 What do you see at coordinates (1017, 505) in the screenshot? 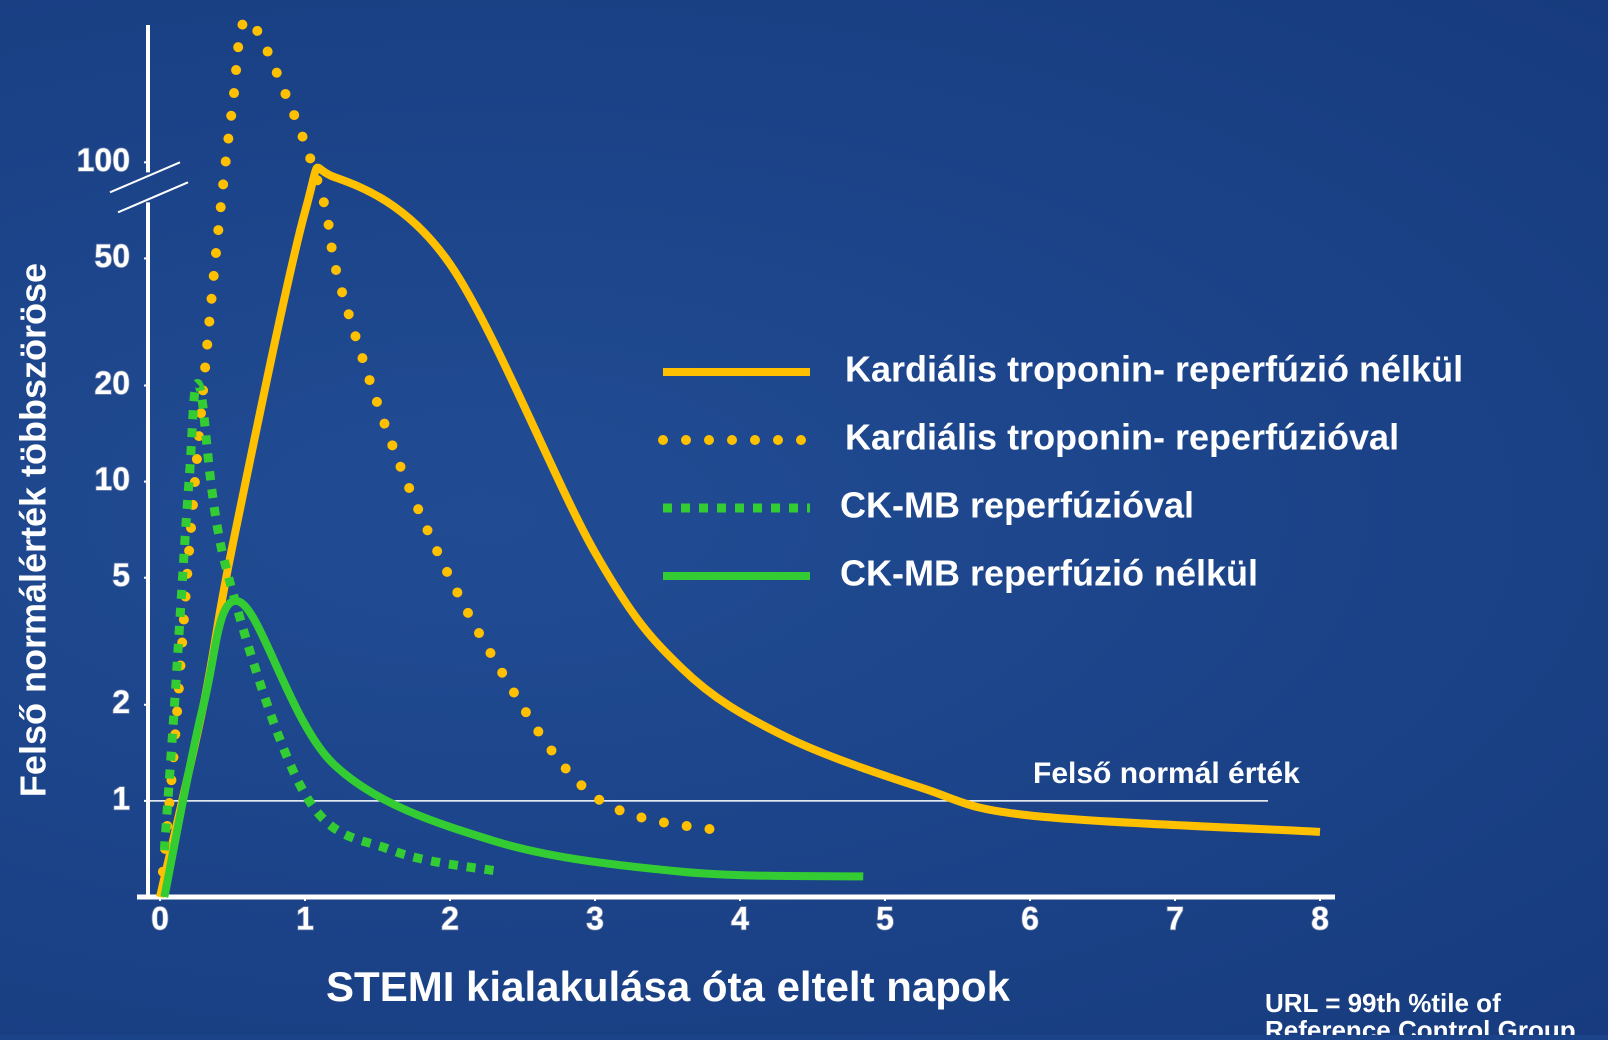
I see `legend-label: CK-MB reperfúzióval` at bounding box center [1017, 505].